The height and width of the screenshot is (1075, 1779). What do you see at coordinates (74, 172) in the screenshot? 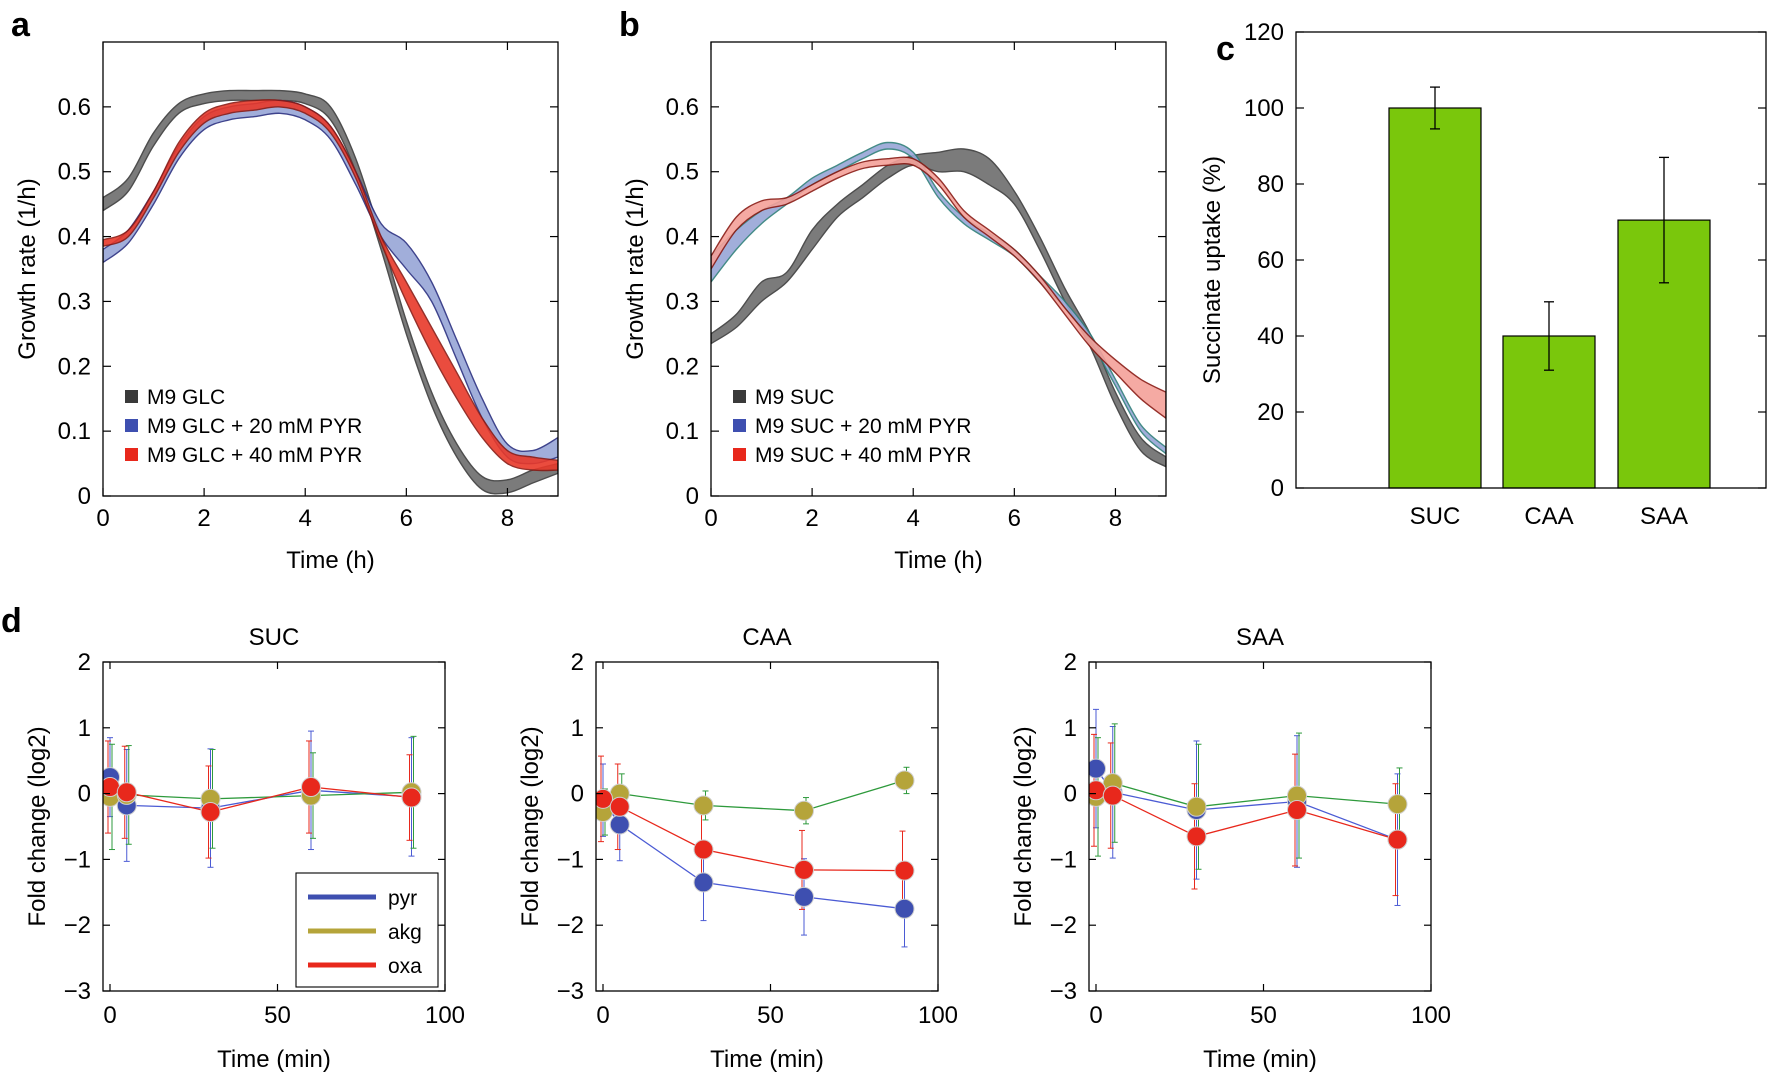
I see `y-tick-label: 0.5` at bounding box center [74, 172].